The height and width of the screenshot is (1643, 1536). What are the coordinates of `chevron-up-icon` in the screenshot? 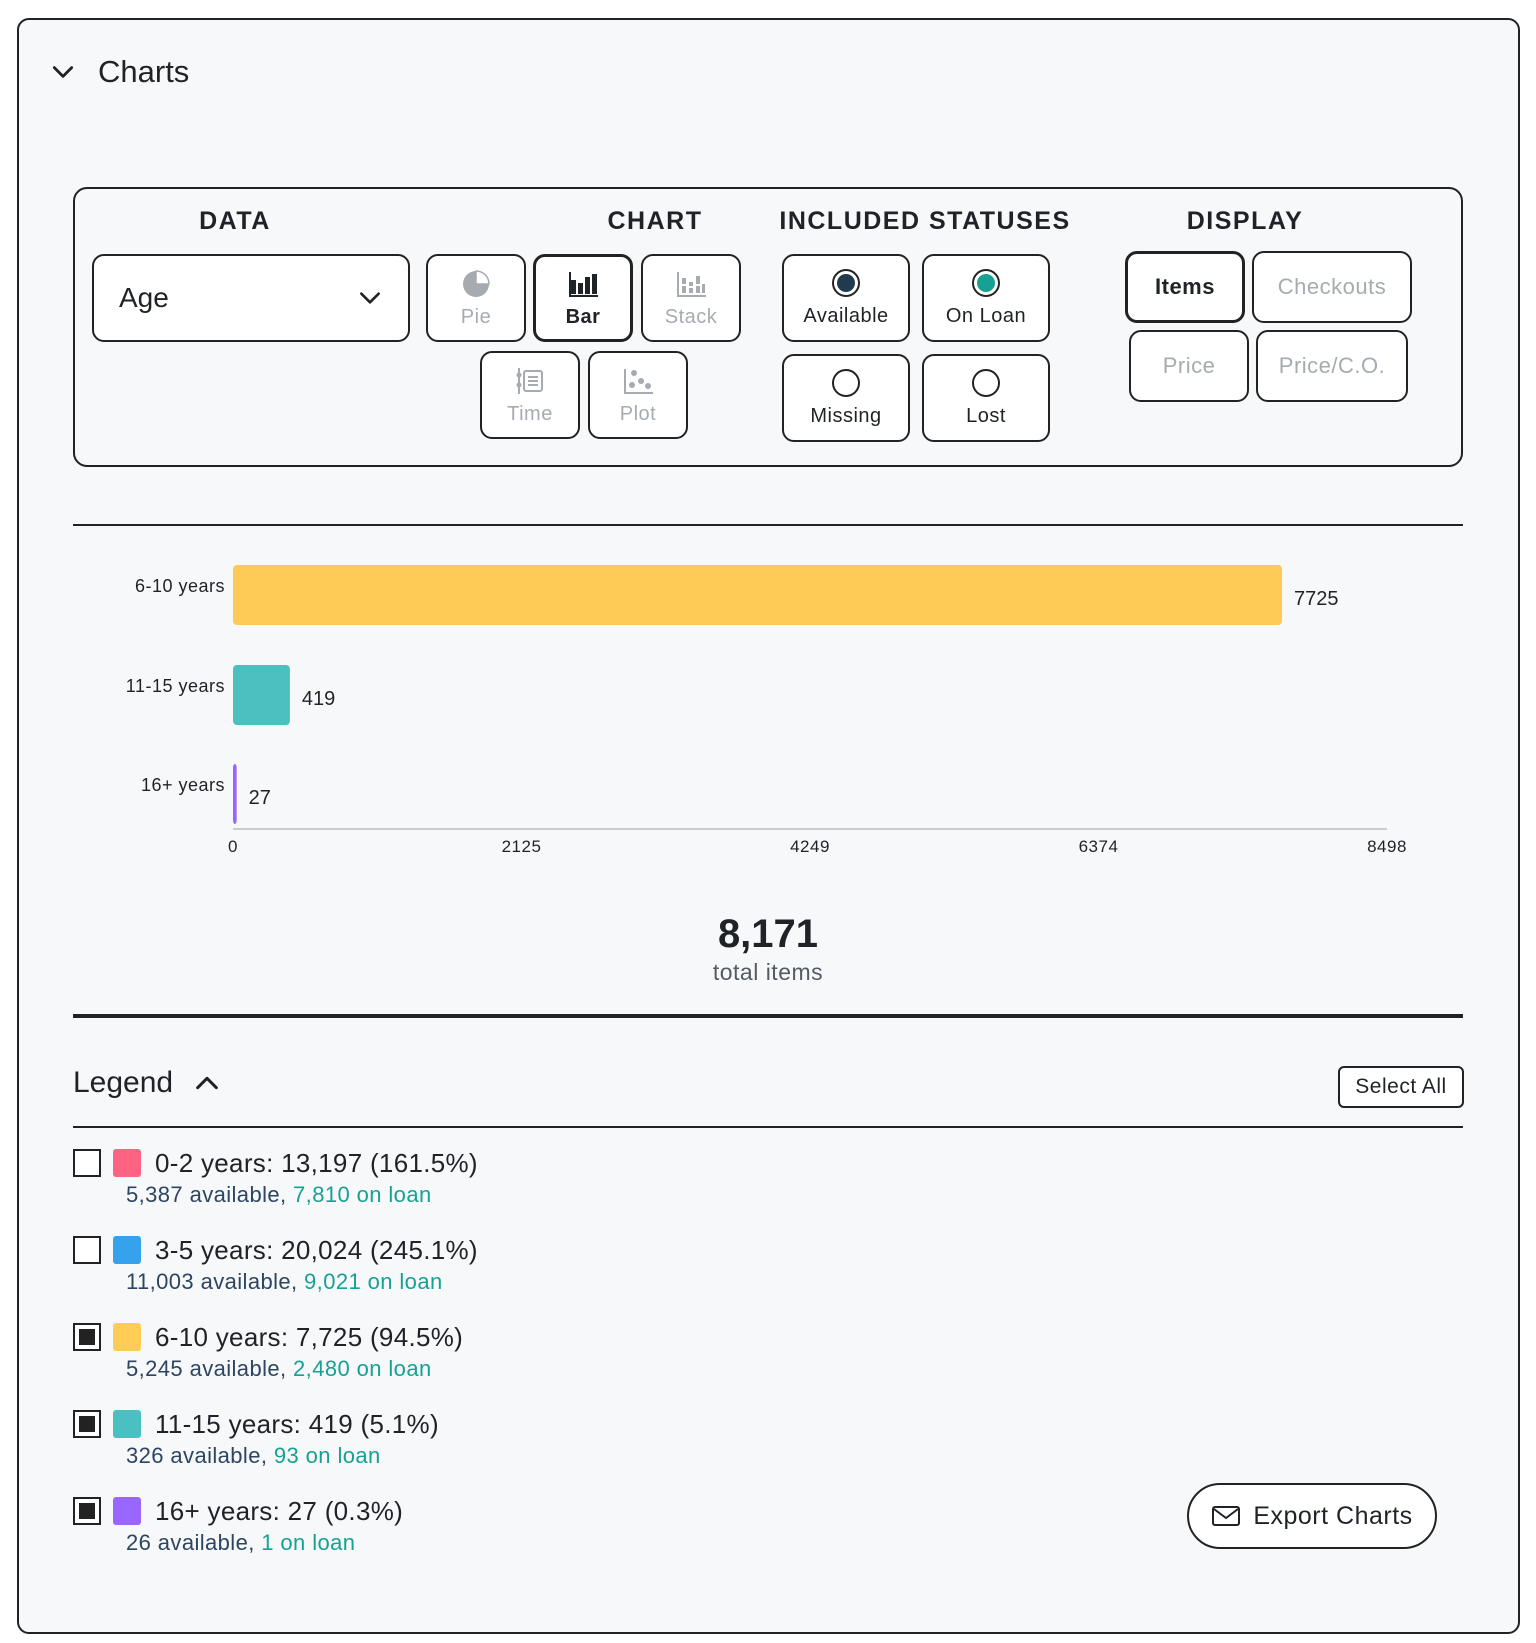 It's located at (207, 1083).